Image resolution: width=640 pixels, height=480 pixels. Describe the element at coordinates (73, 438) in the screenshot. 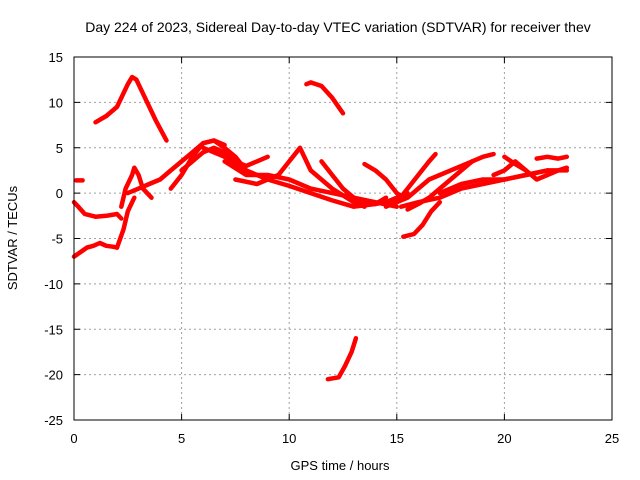

I see `x-tick-label: 0` at that location.